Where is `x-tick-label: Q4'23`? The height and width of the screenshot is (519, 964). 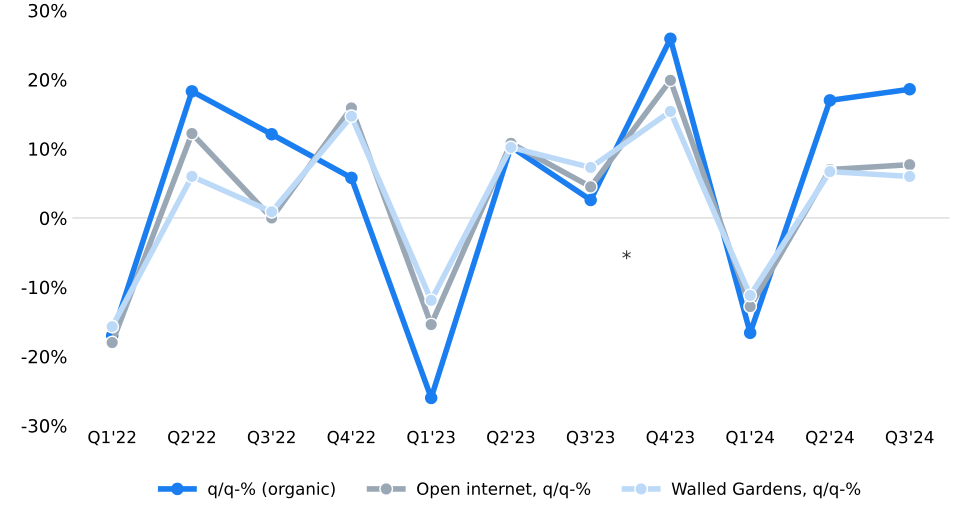
x-tick-label: Q4'23 is located at coordinates (670, 438).